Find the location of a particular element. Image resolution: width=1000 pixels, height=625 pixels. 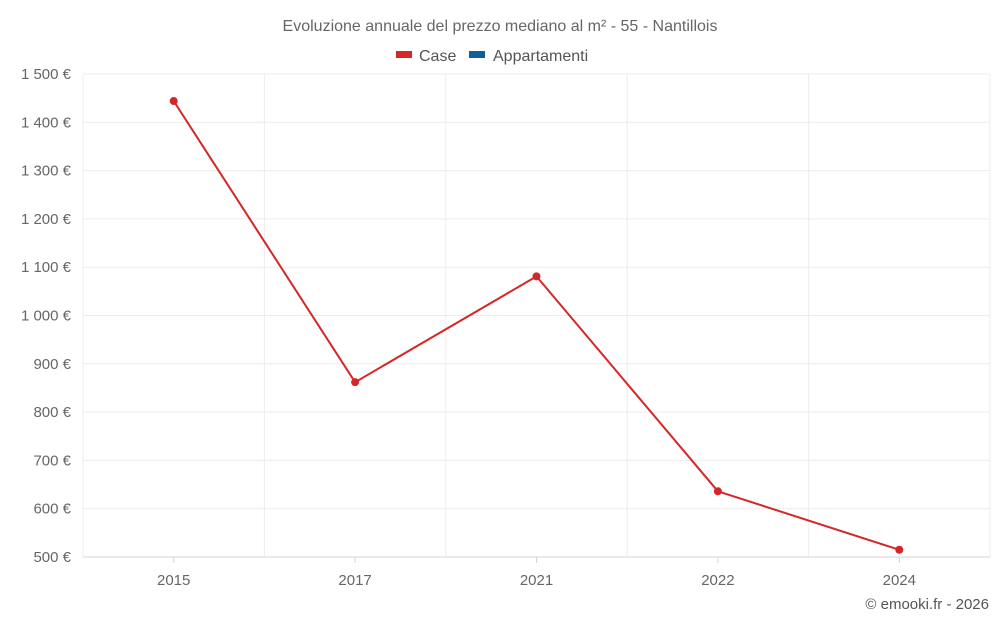

y-tick-label: 1 100 € is located at coordinates (46, 267).